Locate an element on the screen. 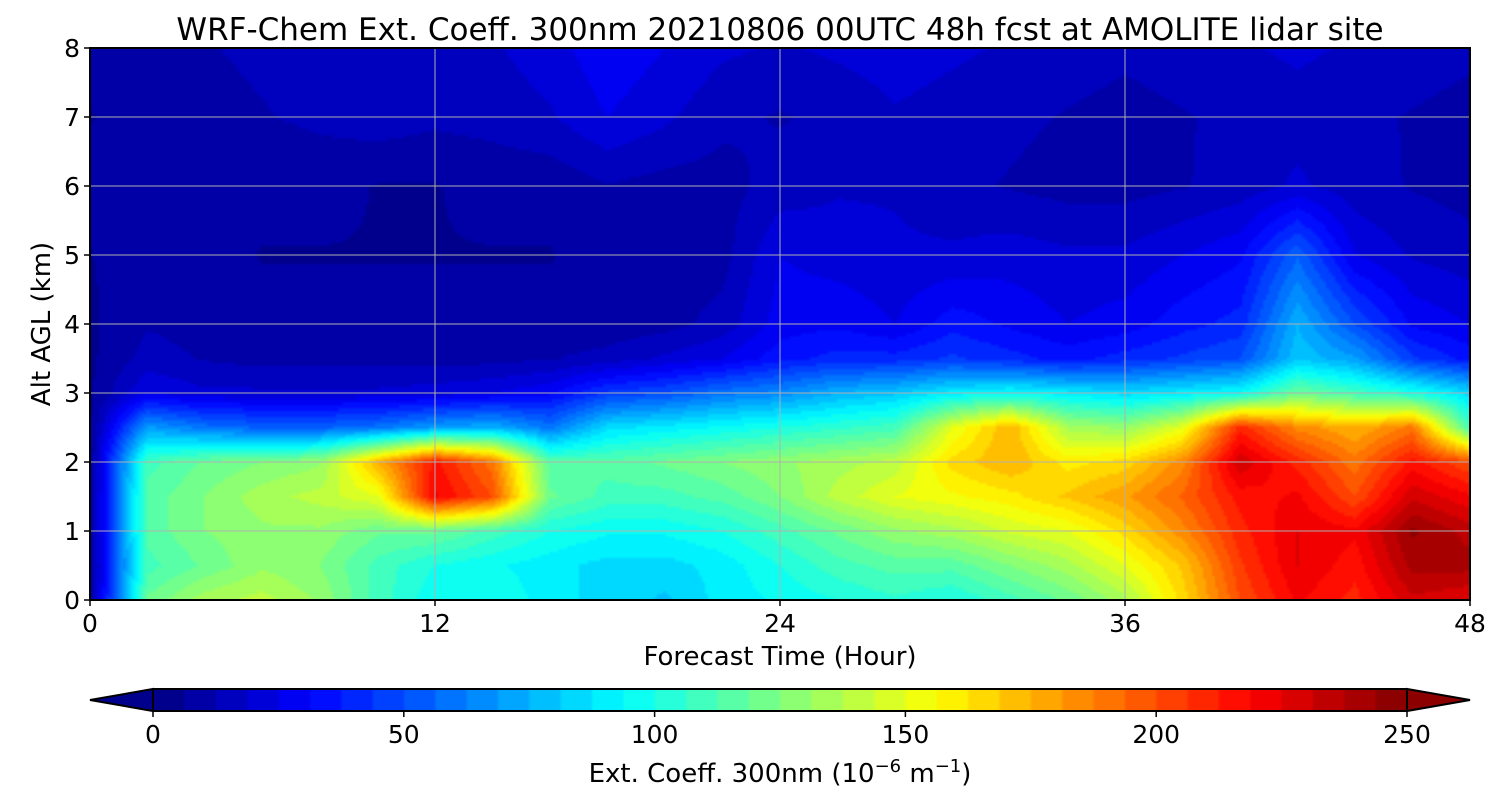 Image resolution: width=1500 pixels, height=800 pixels. y-tick-label: 2 is located at coordinates (72, 462).